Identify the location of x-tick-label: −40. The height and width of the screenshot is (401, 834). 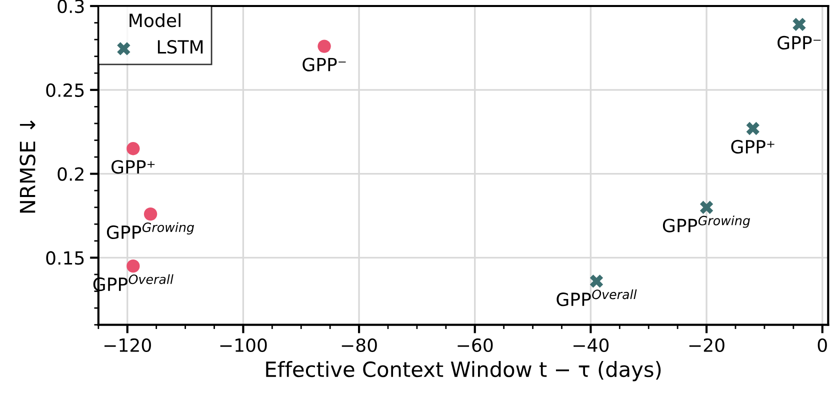
(591, 345).